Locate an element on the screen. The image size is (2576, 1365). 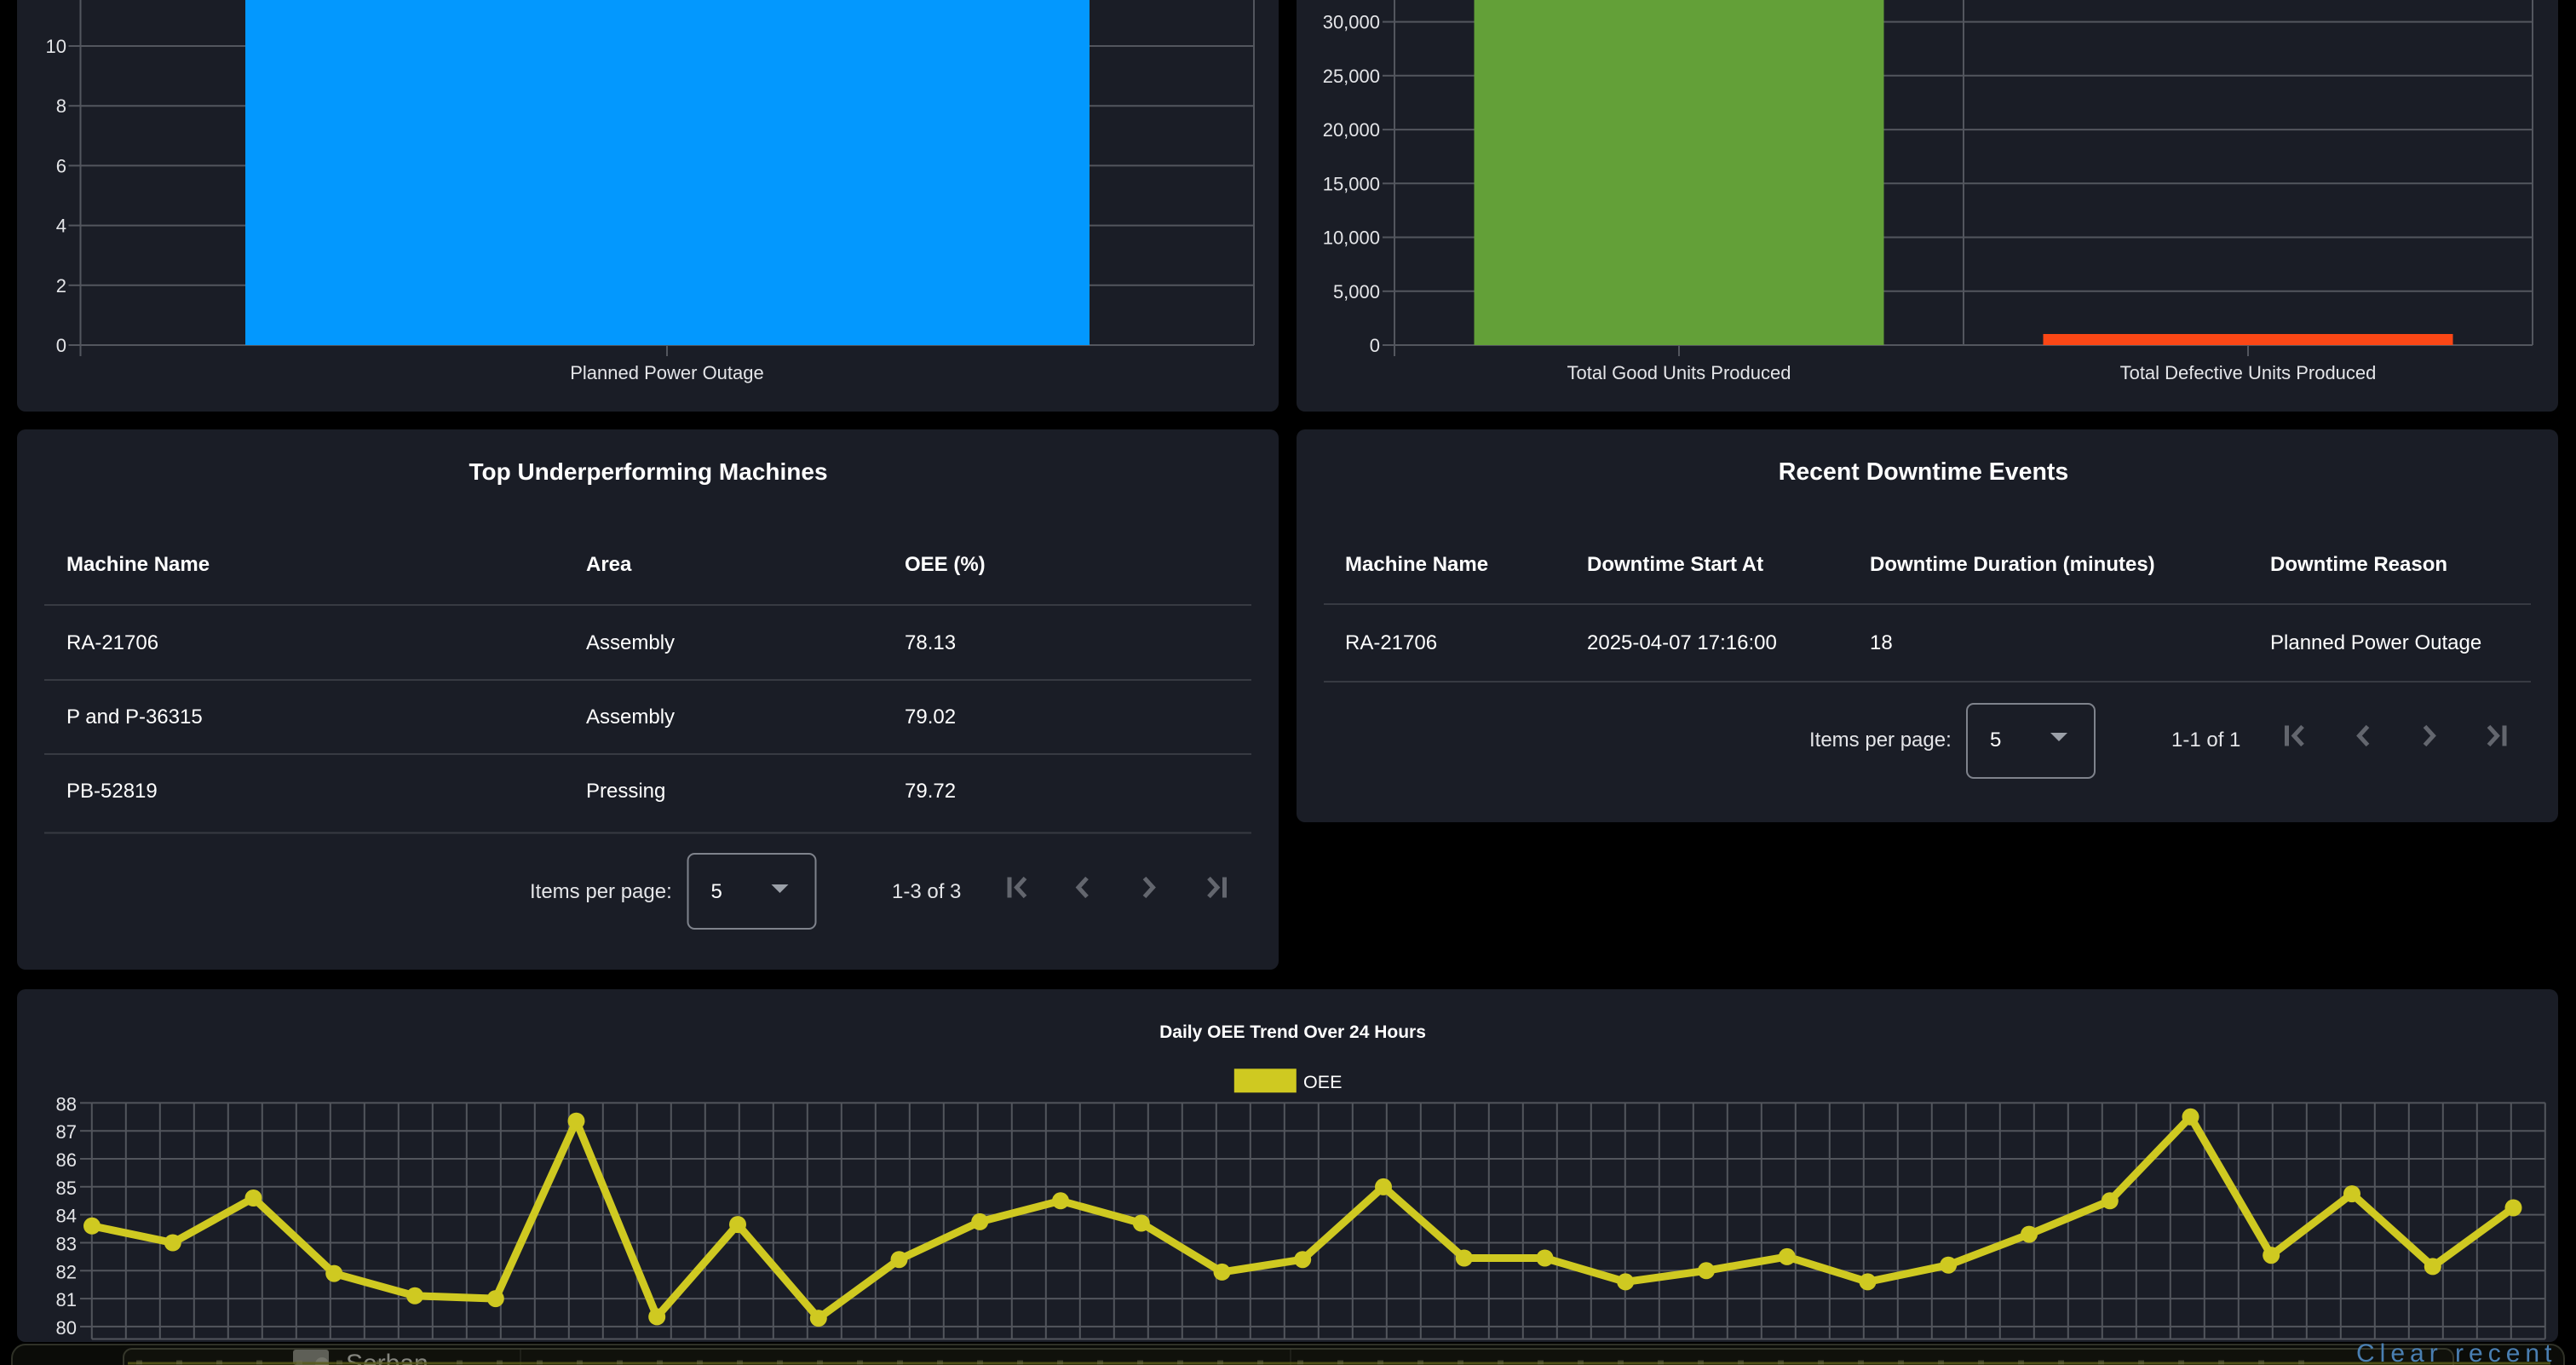
svg-text: 8 is located at coordinates (61, 106).